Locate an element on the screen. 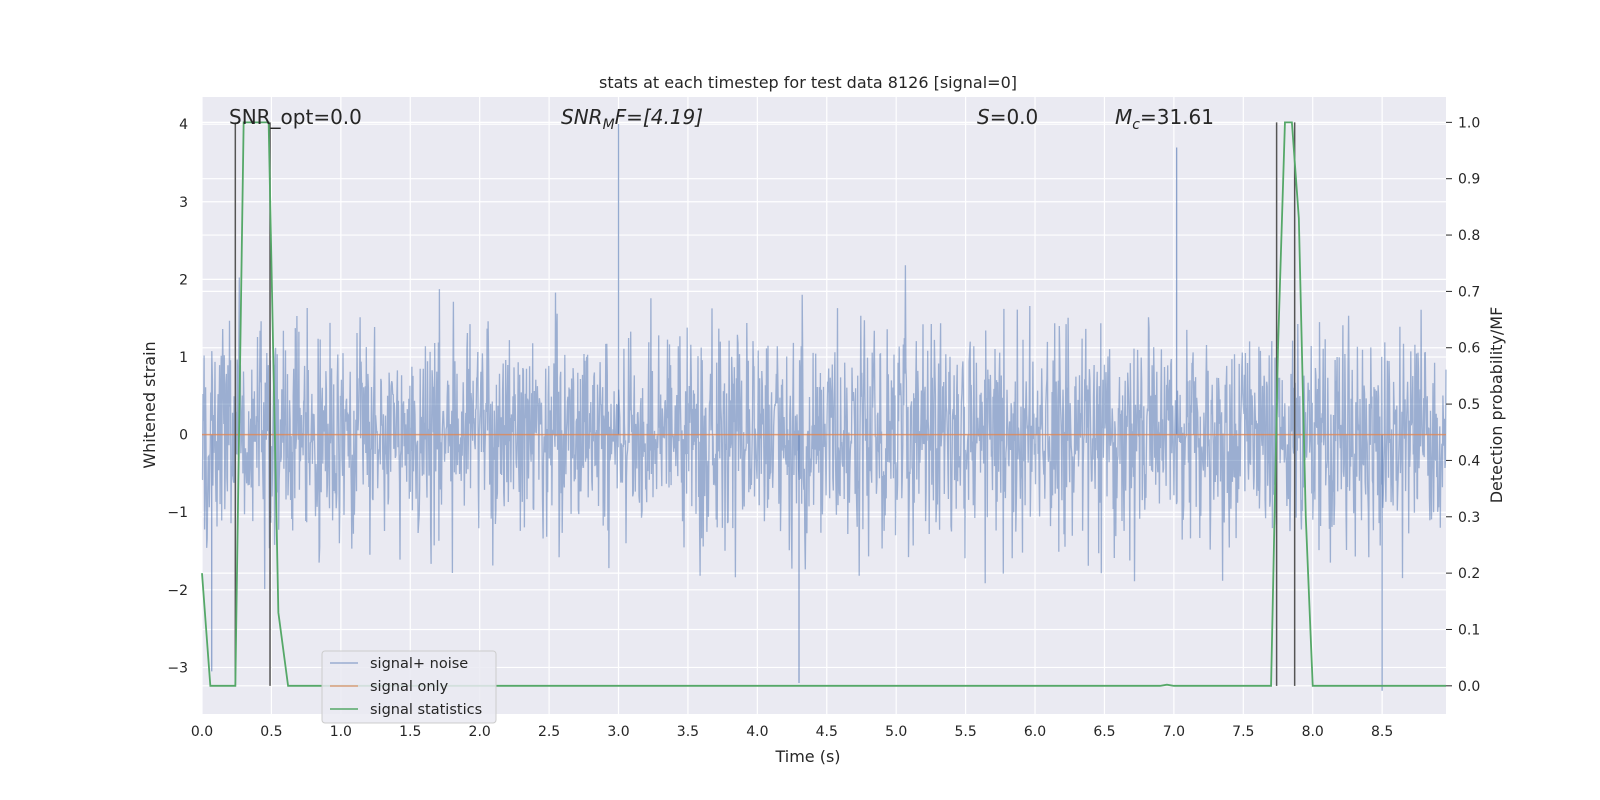 The image size is (1600, 800). right-tick-label: 0.1 is located at coordinates (1469, 630).